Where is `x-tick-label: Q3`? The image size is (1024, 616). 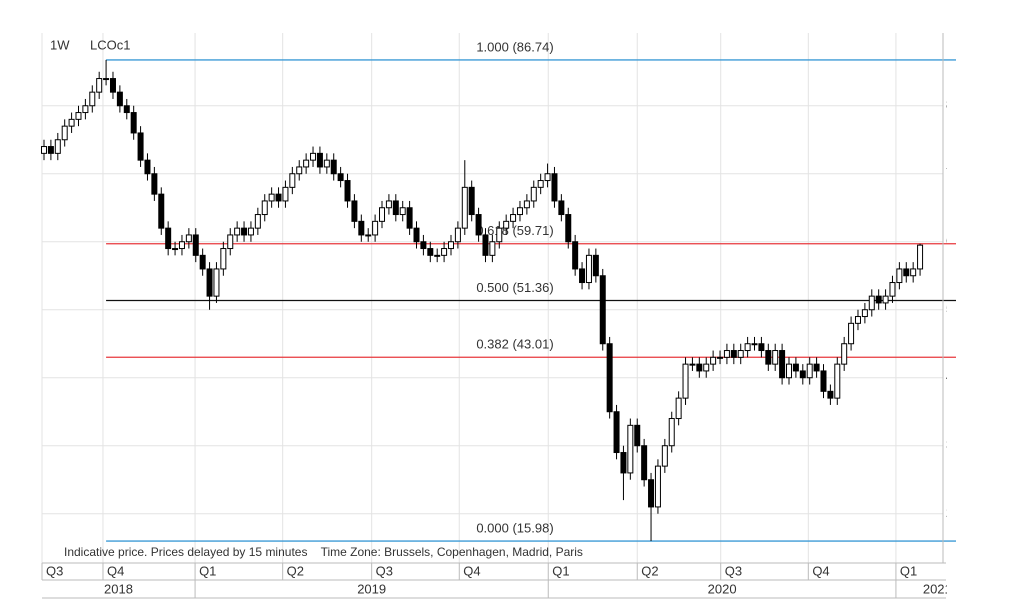 x-tick-label: Q3 is located at coordinates (54, 570).